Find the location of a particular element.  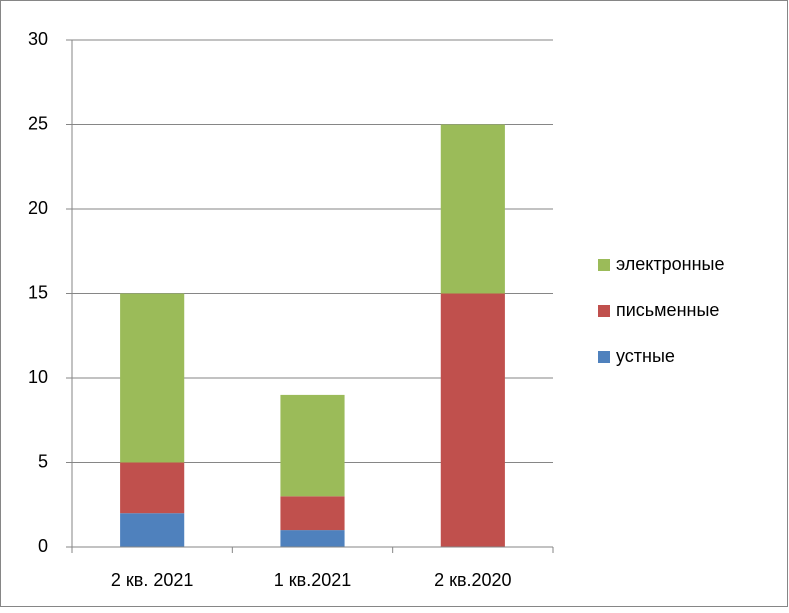

x-tick-label: 1 кв.2021 is located at coordinates (313, 580).